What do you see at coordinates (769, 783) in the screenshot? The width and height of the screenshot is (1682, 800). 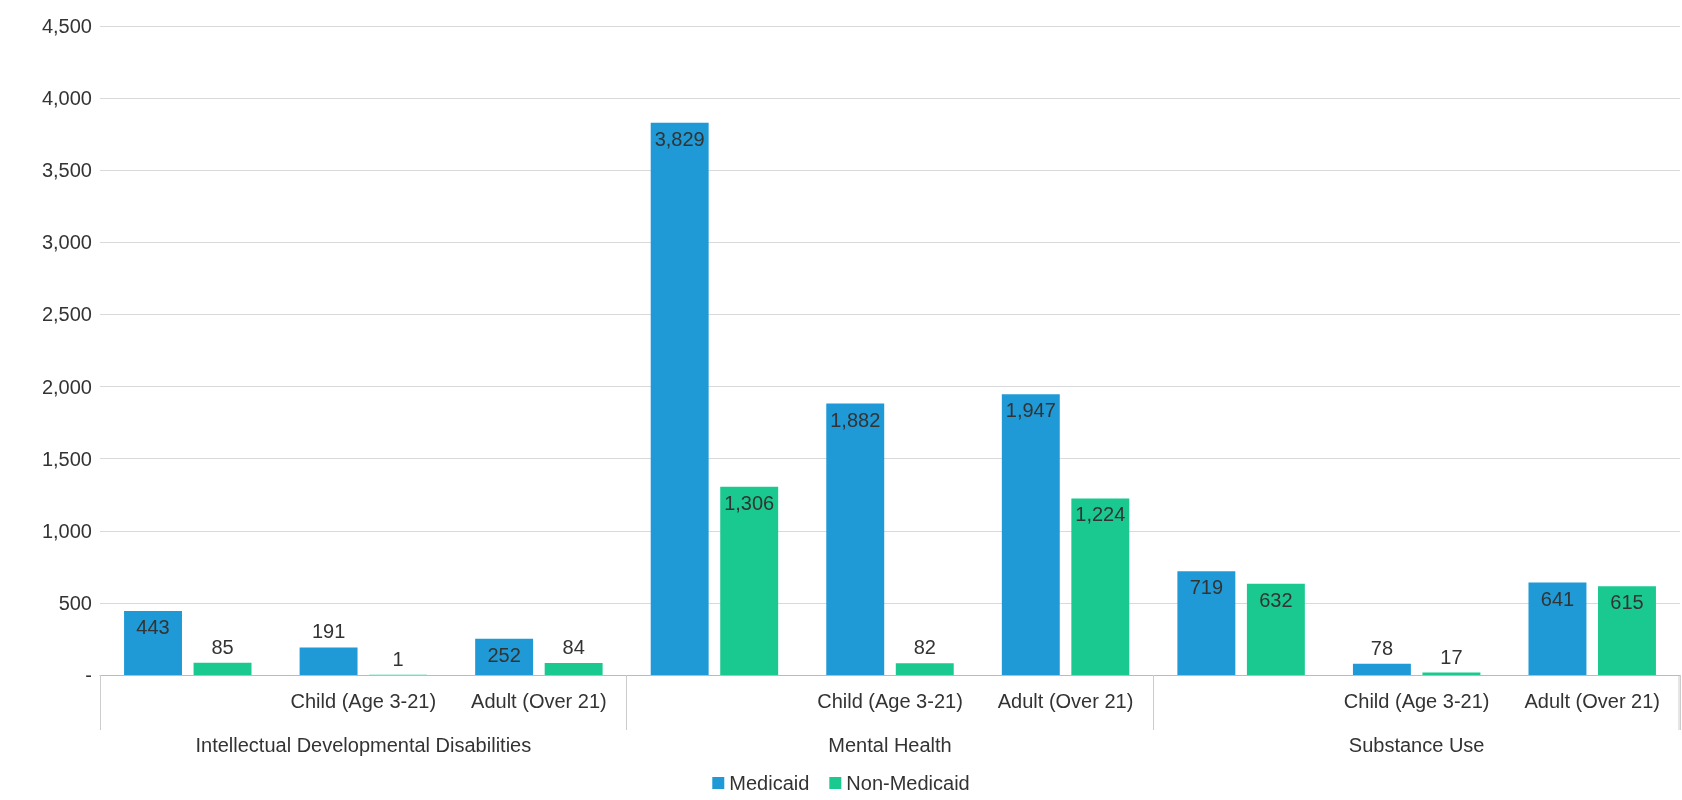 I see `legend-label: Medicaid` at bounding box center [769, 783].